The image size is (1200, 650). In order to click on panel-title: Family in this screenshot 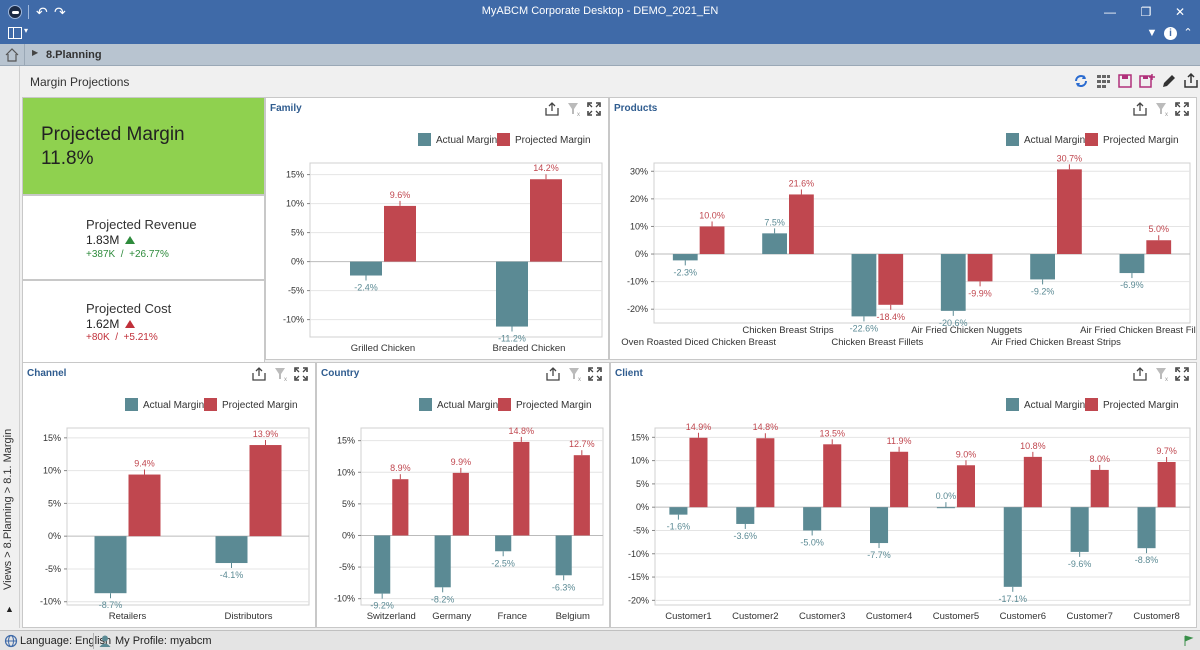, I will do `click(286, 108)`.